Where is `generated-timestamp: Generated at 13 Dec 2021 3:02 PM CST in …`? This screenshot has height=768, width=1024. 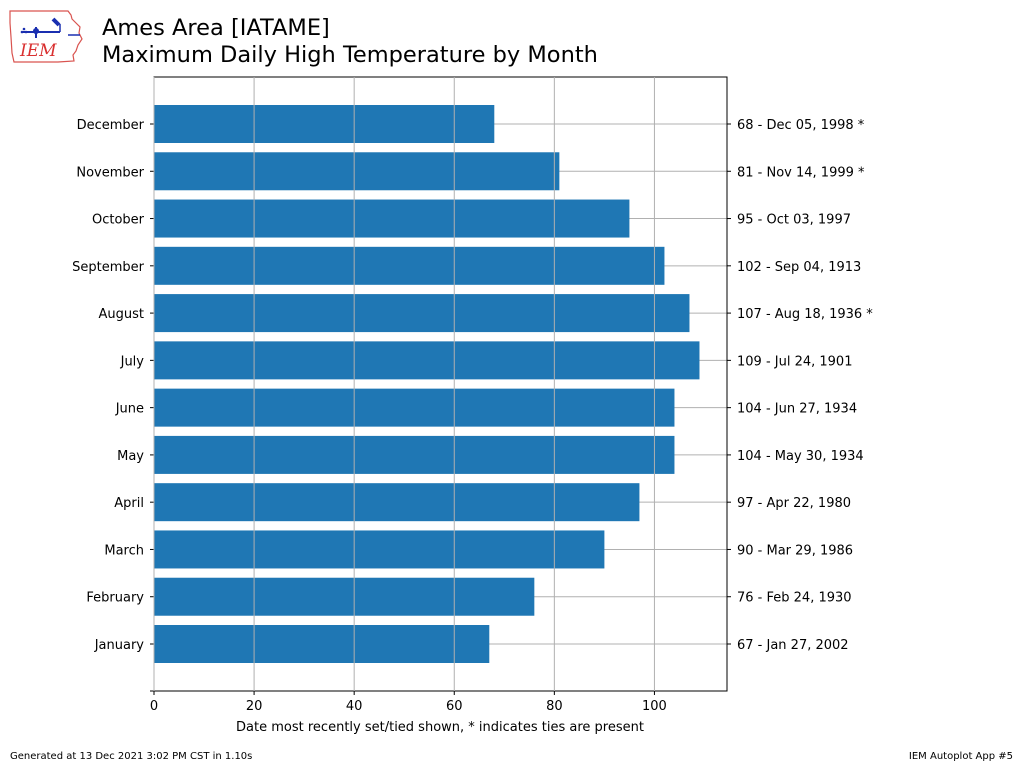
generated-timestamp: Generated at 13 Dec 2021 3:02 PM CST in … is located at coordinates (131, 756).